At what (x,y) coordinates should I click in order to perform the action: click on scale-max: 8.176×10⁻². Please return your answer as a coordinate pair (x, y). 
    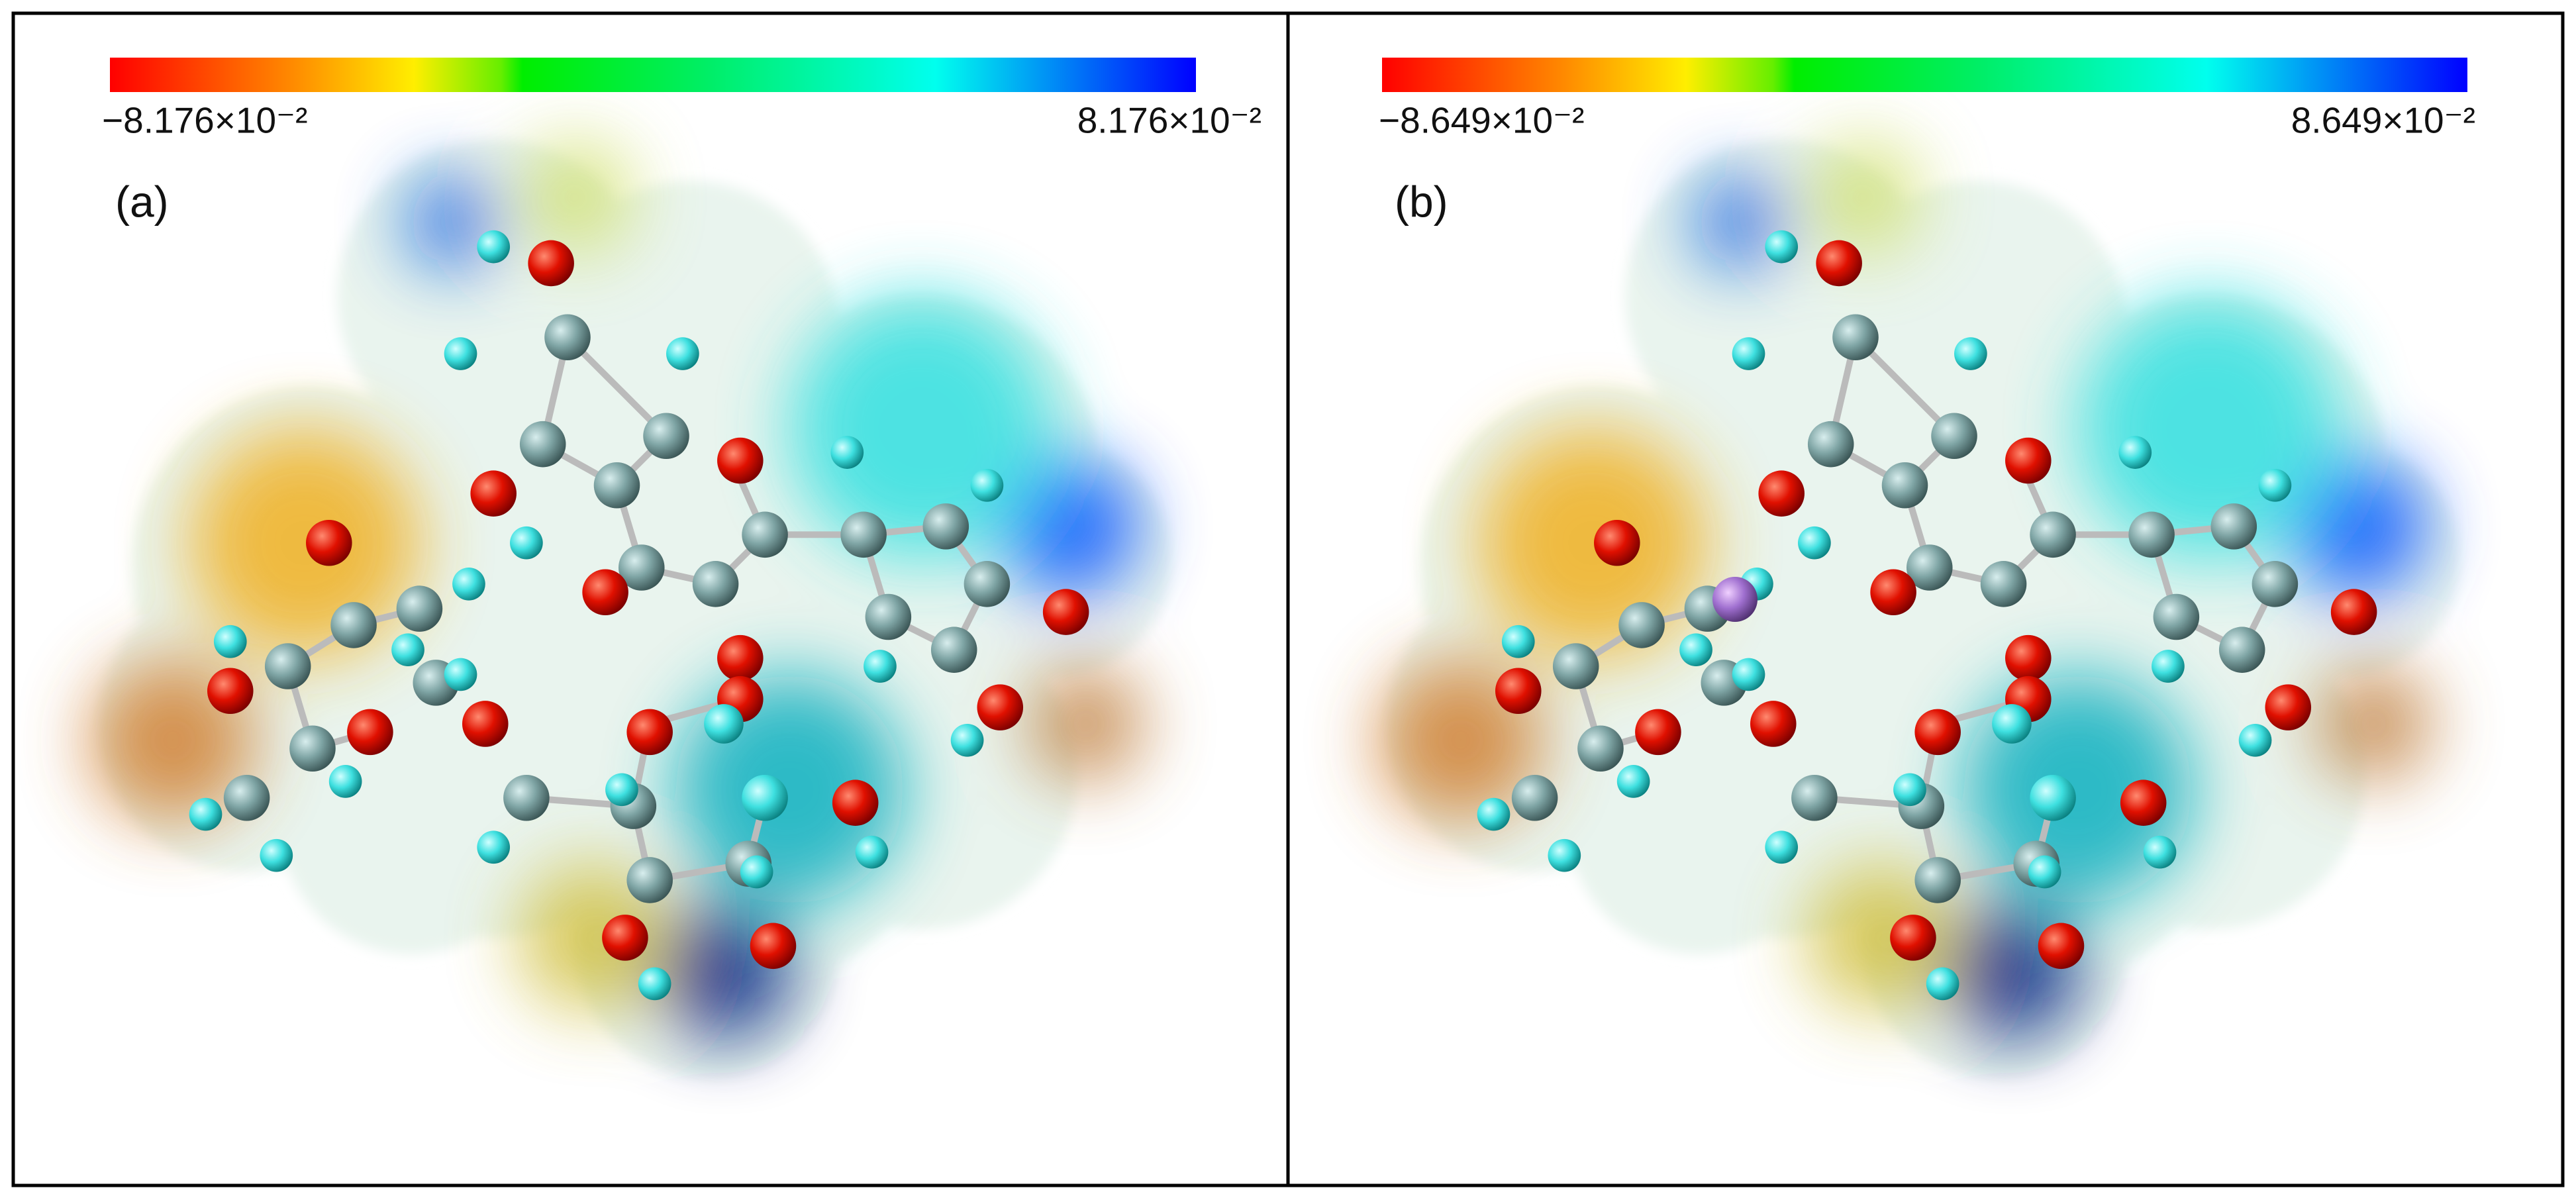
    Looking at the image, I should click on (1169, 120).